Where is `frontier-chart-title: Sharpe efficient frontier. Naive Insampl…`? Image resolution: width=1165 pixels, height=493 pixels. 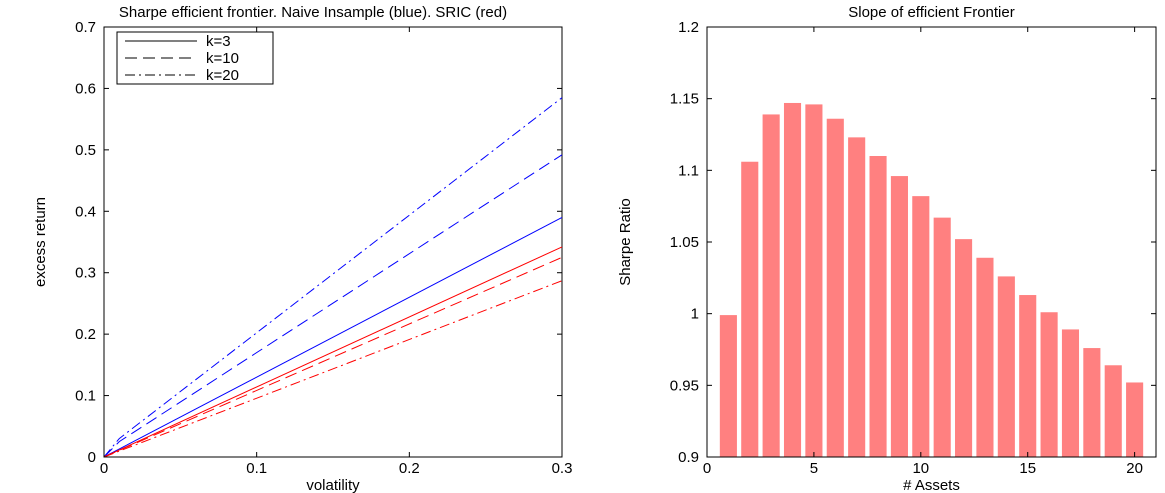
frontier-chart-title: Sharpe efficient frontier. Naive Insampl… is located at coordinates (313, 12).